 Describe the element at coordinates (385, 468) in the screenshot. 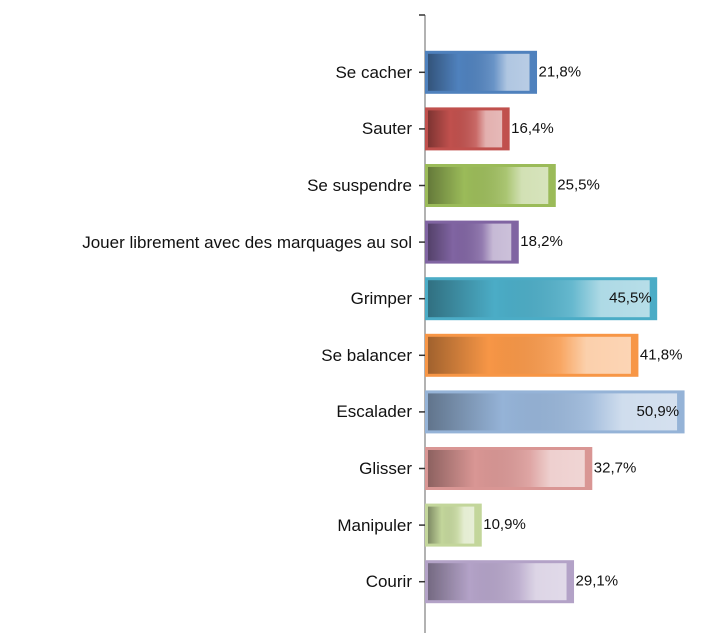

I see `category-label: Glisser` at that location.